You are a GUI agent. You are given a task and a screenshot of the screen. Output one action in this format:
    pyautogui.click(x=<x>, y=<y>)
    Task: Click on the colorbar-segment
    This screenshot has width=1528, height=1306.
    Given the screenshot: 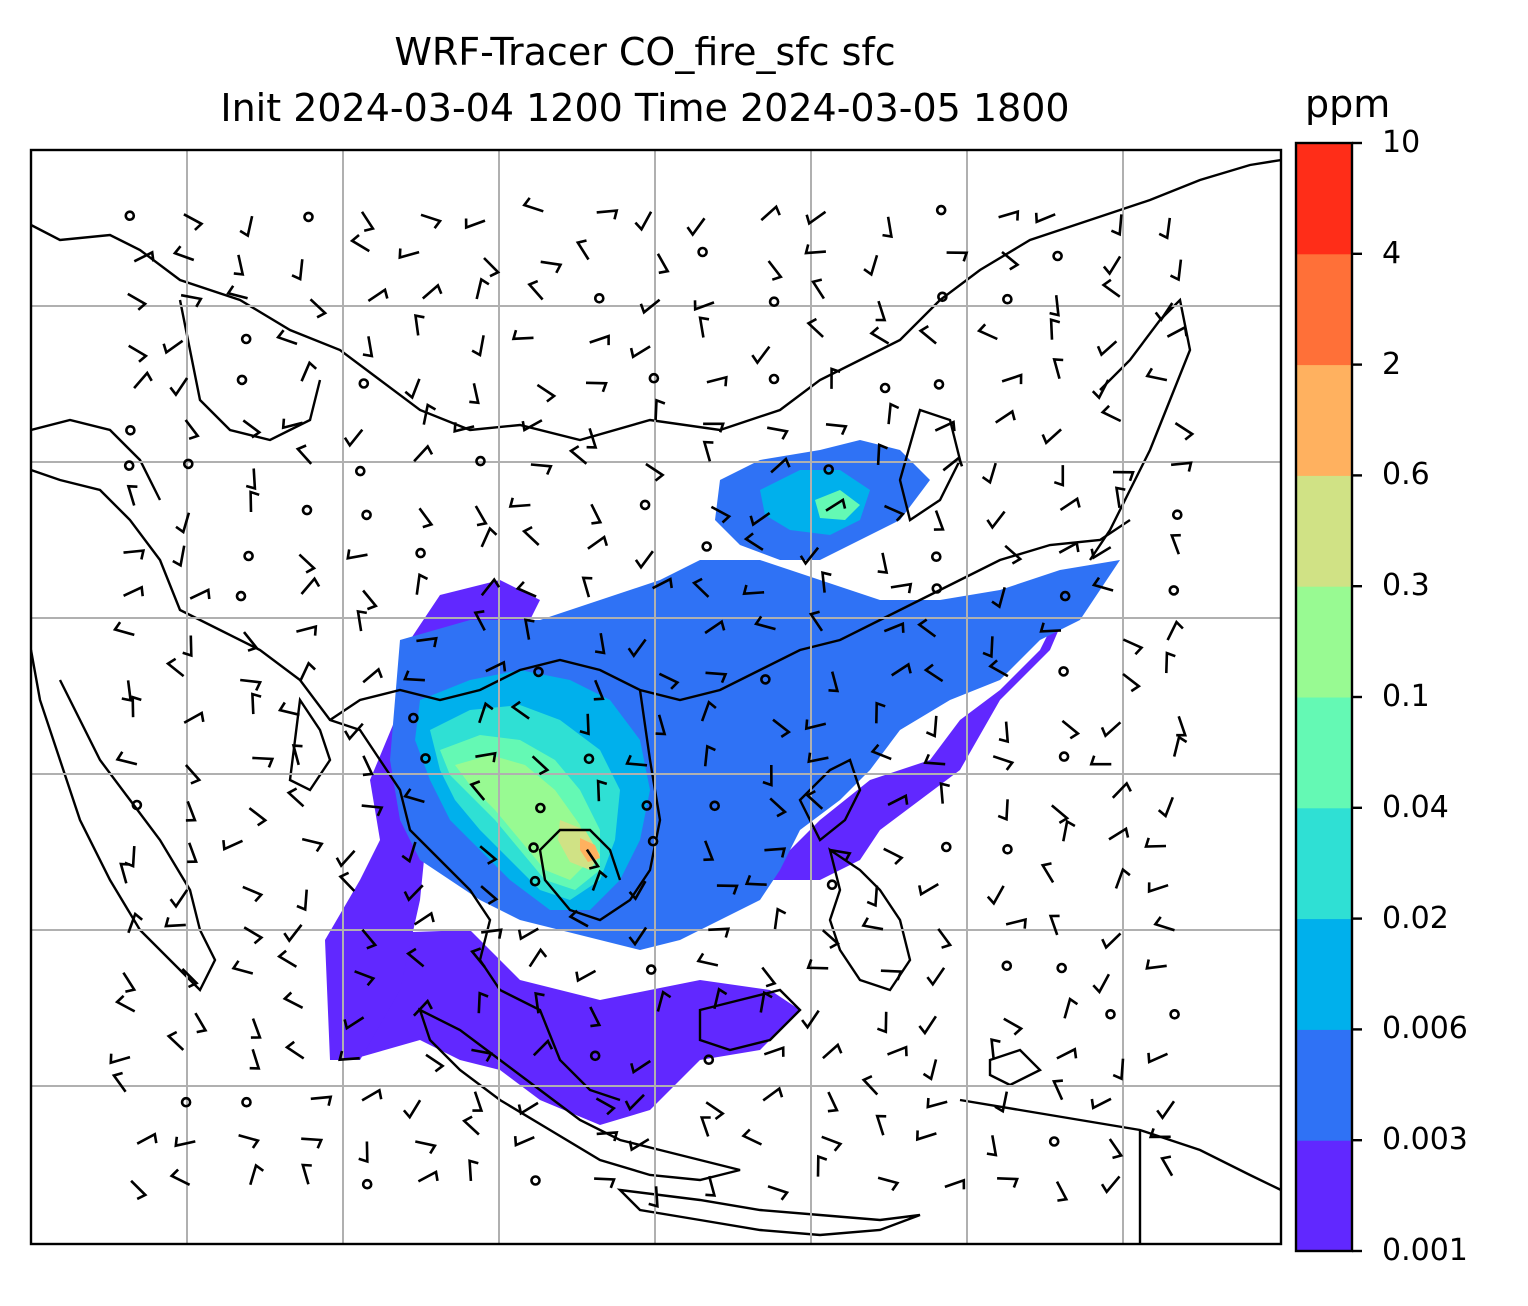 What is the action you would take?
    pyautogui.click(x=1324, y=199)
    